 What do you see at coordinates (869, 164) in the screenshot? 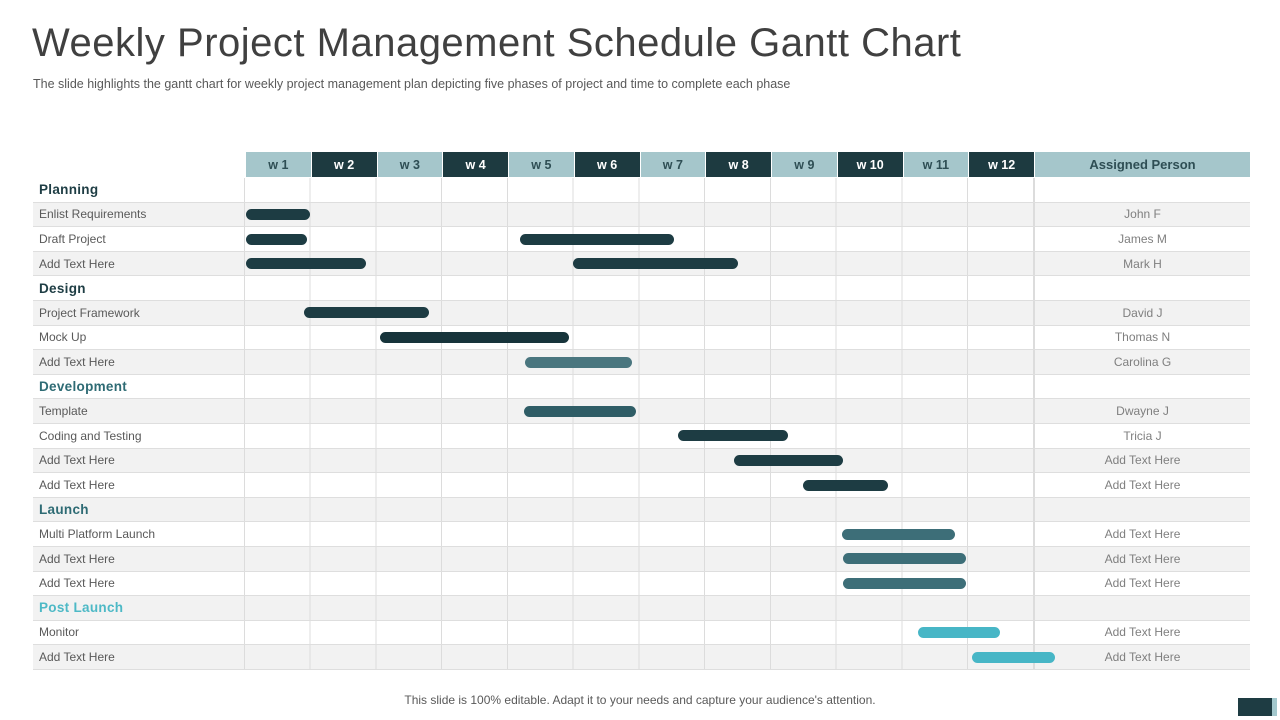
I see `week-header-w10: w 10` at bounding box center [869, 164].